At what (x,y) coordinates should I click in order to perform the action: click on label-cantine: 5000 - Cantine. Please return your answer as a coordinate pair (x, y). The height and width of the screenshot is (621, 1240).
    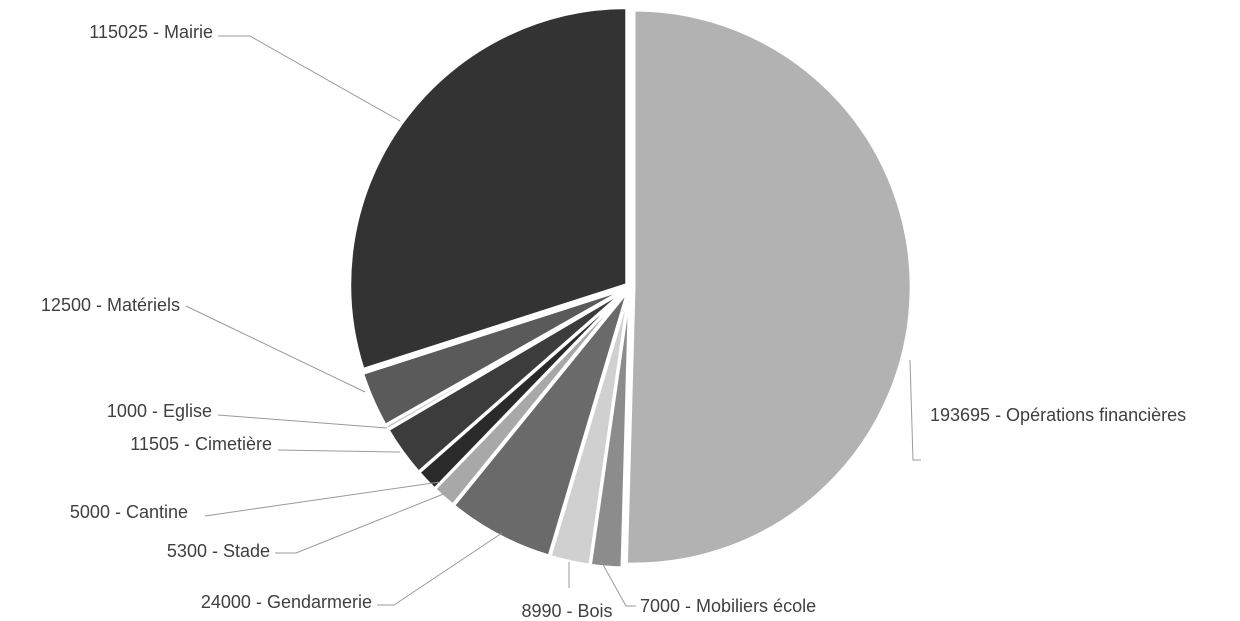
    Looking at the image, I should click on (129, 512).